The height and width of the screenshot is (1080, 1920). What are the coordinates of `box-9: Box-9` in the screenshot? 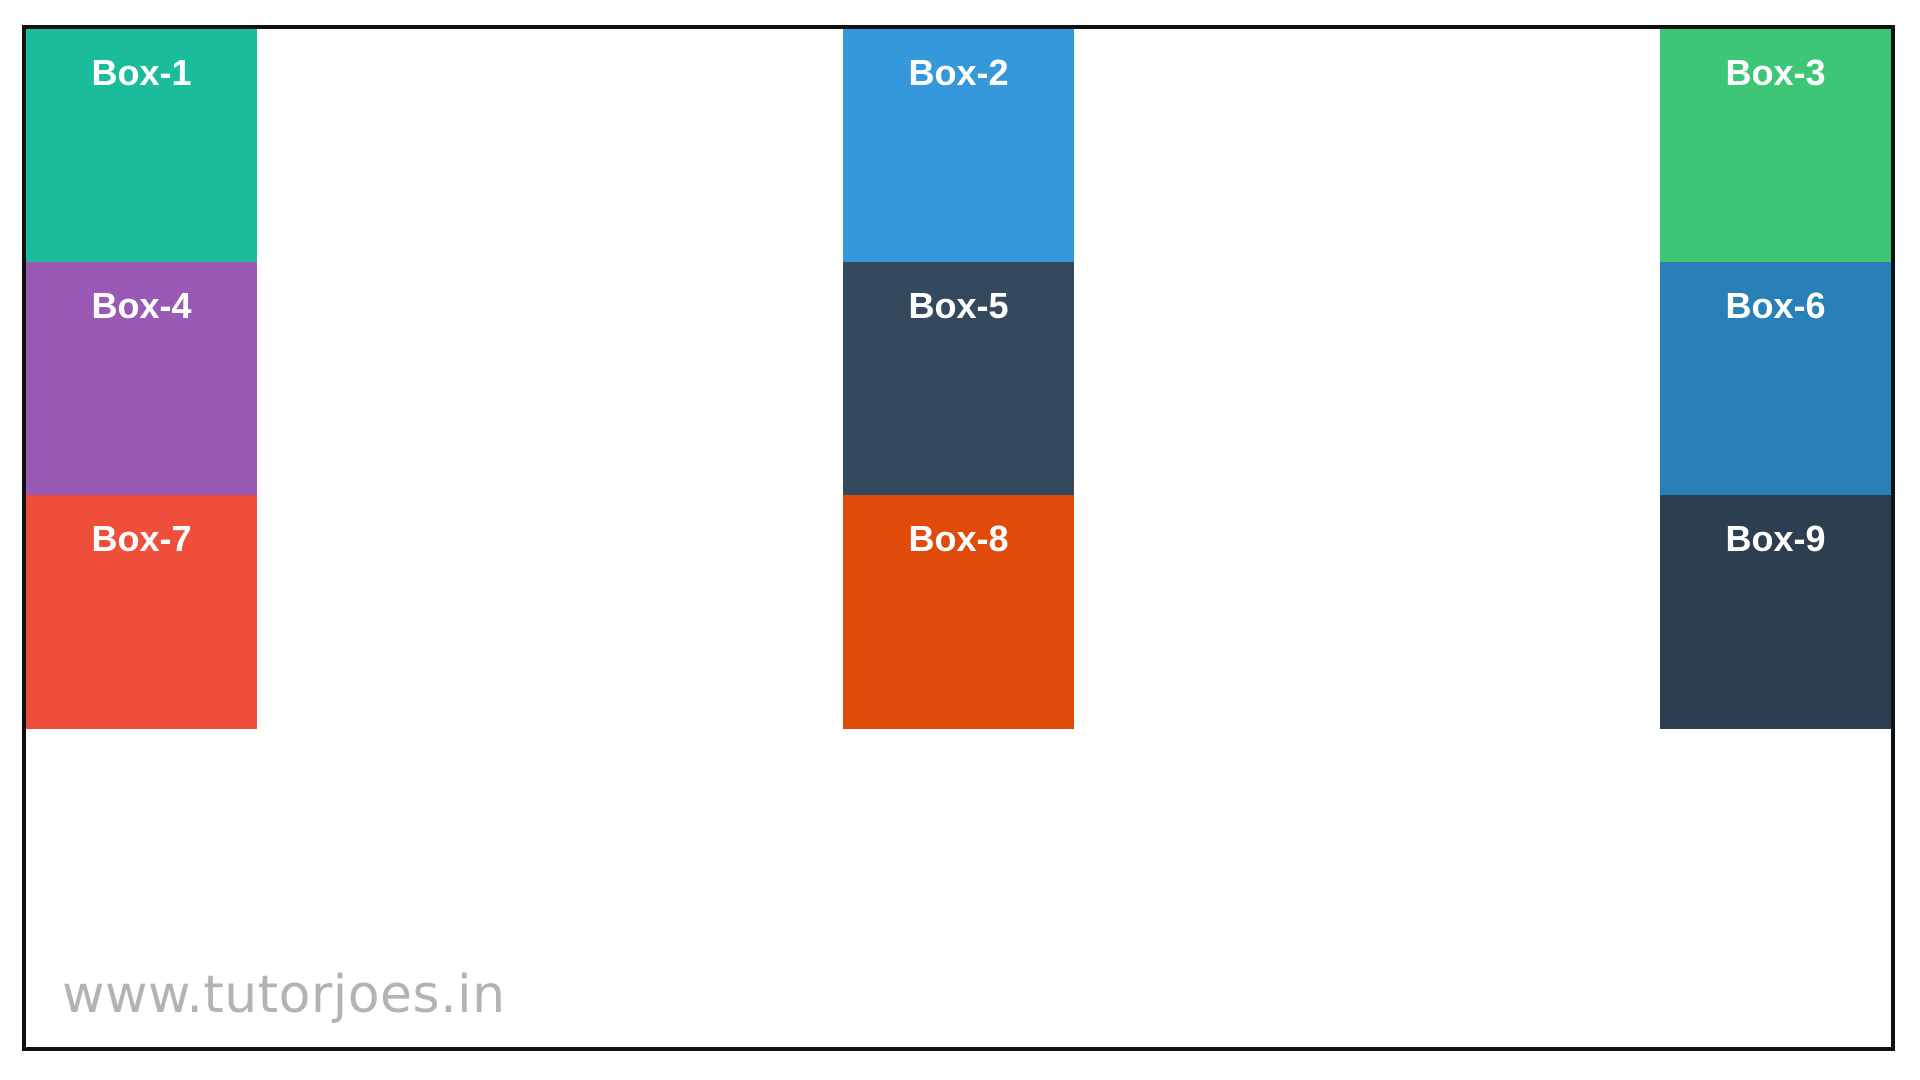 It's located at (1775, 612).